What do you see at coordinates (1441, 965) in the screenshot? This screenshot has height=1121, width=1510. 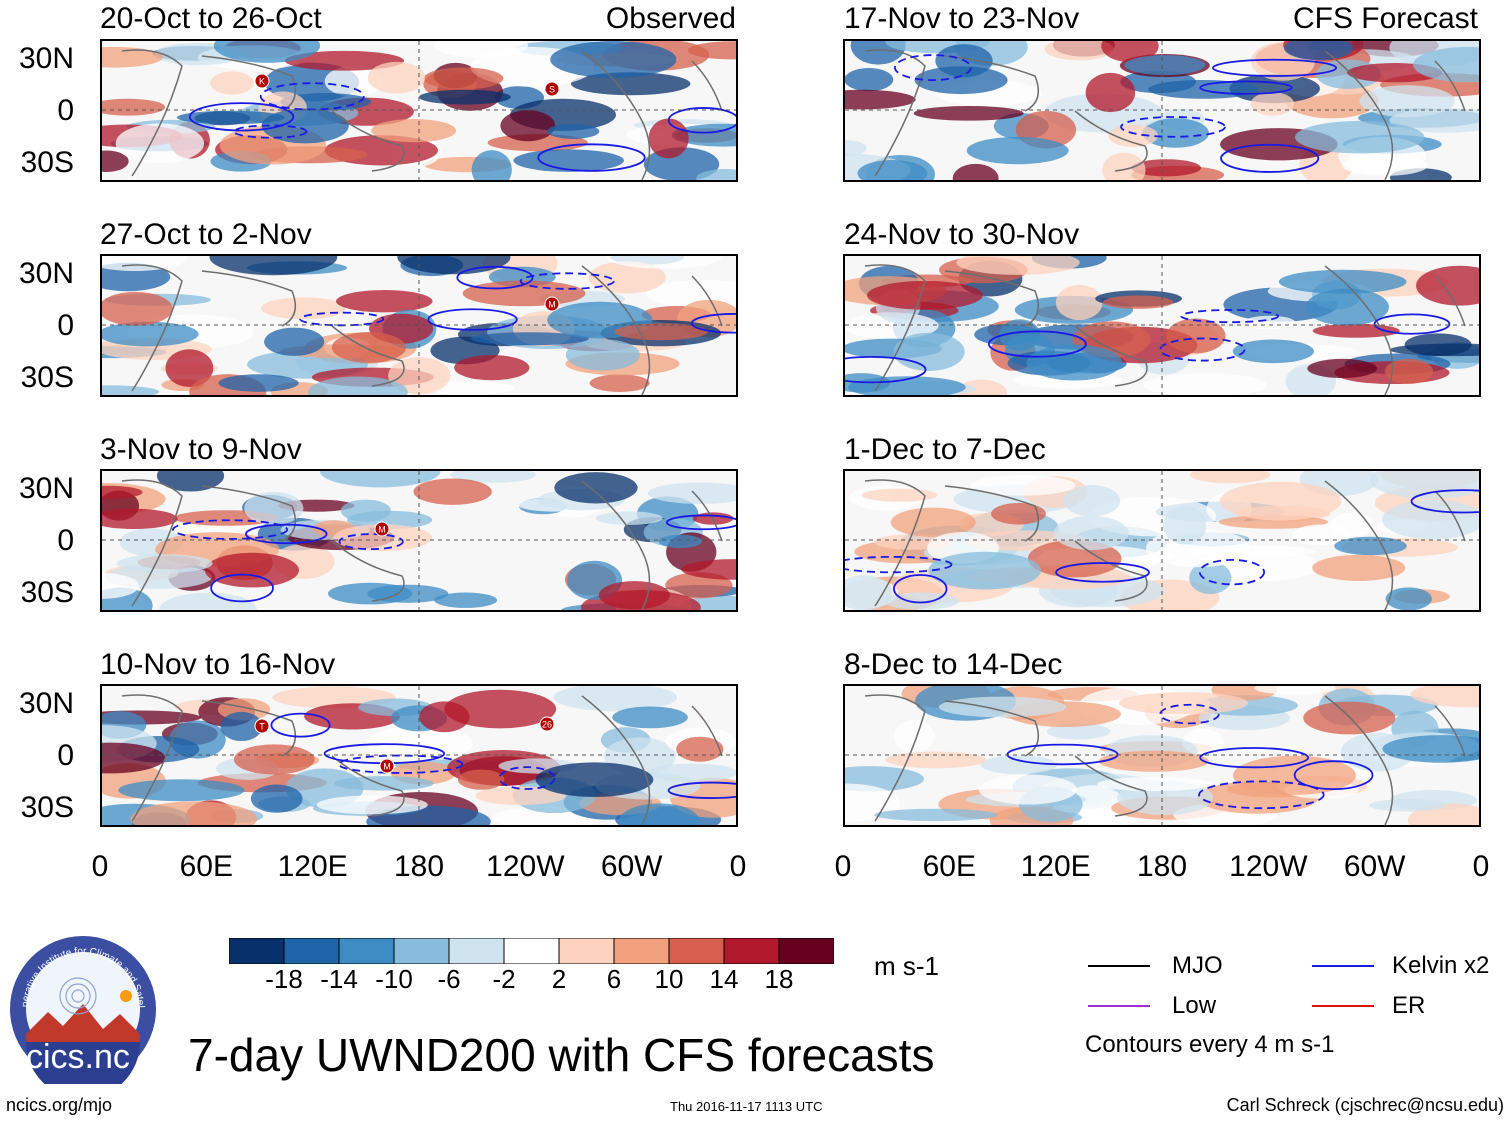 I see `legend-label-kelvin: Kelvin x2` at bounding box center [1441, 965].